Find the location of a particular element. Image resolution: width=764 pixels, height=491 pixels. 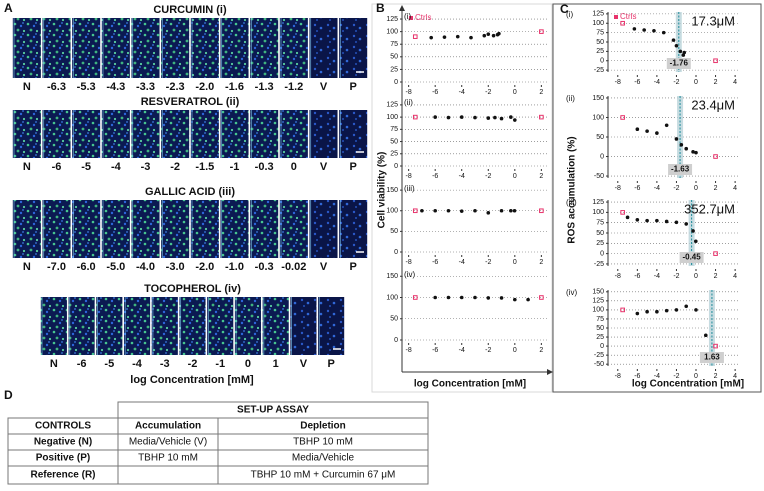

image-label: -1.0 is located at coordinates (234, 267).